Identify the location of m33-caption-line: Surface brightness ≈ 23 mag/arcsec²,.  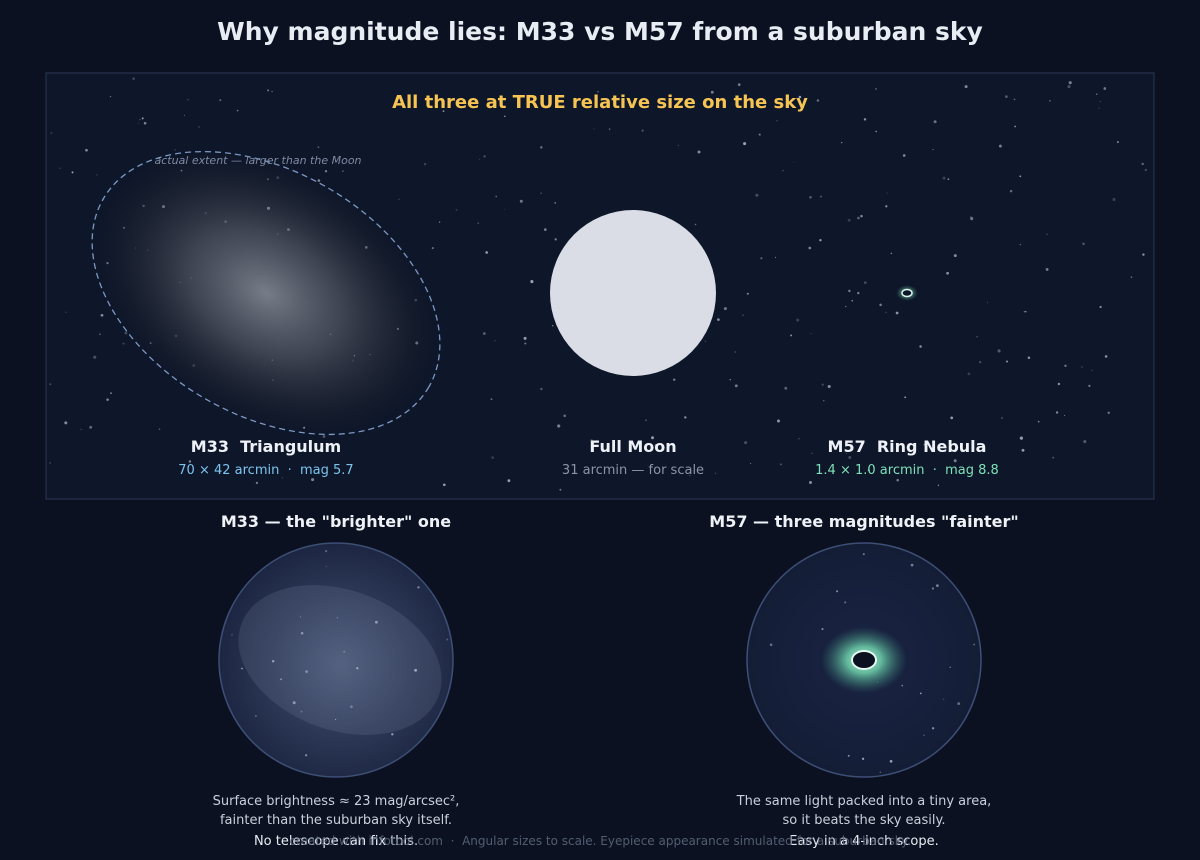
(336, 801).